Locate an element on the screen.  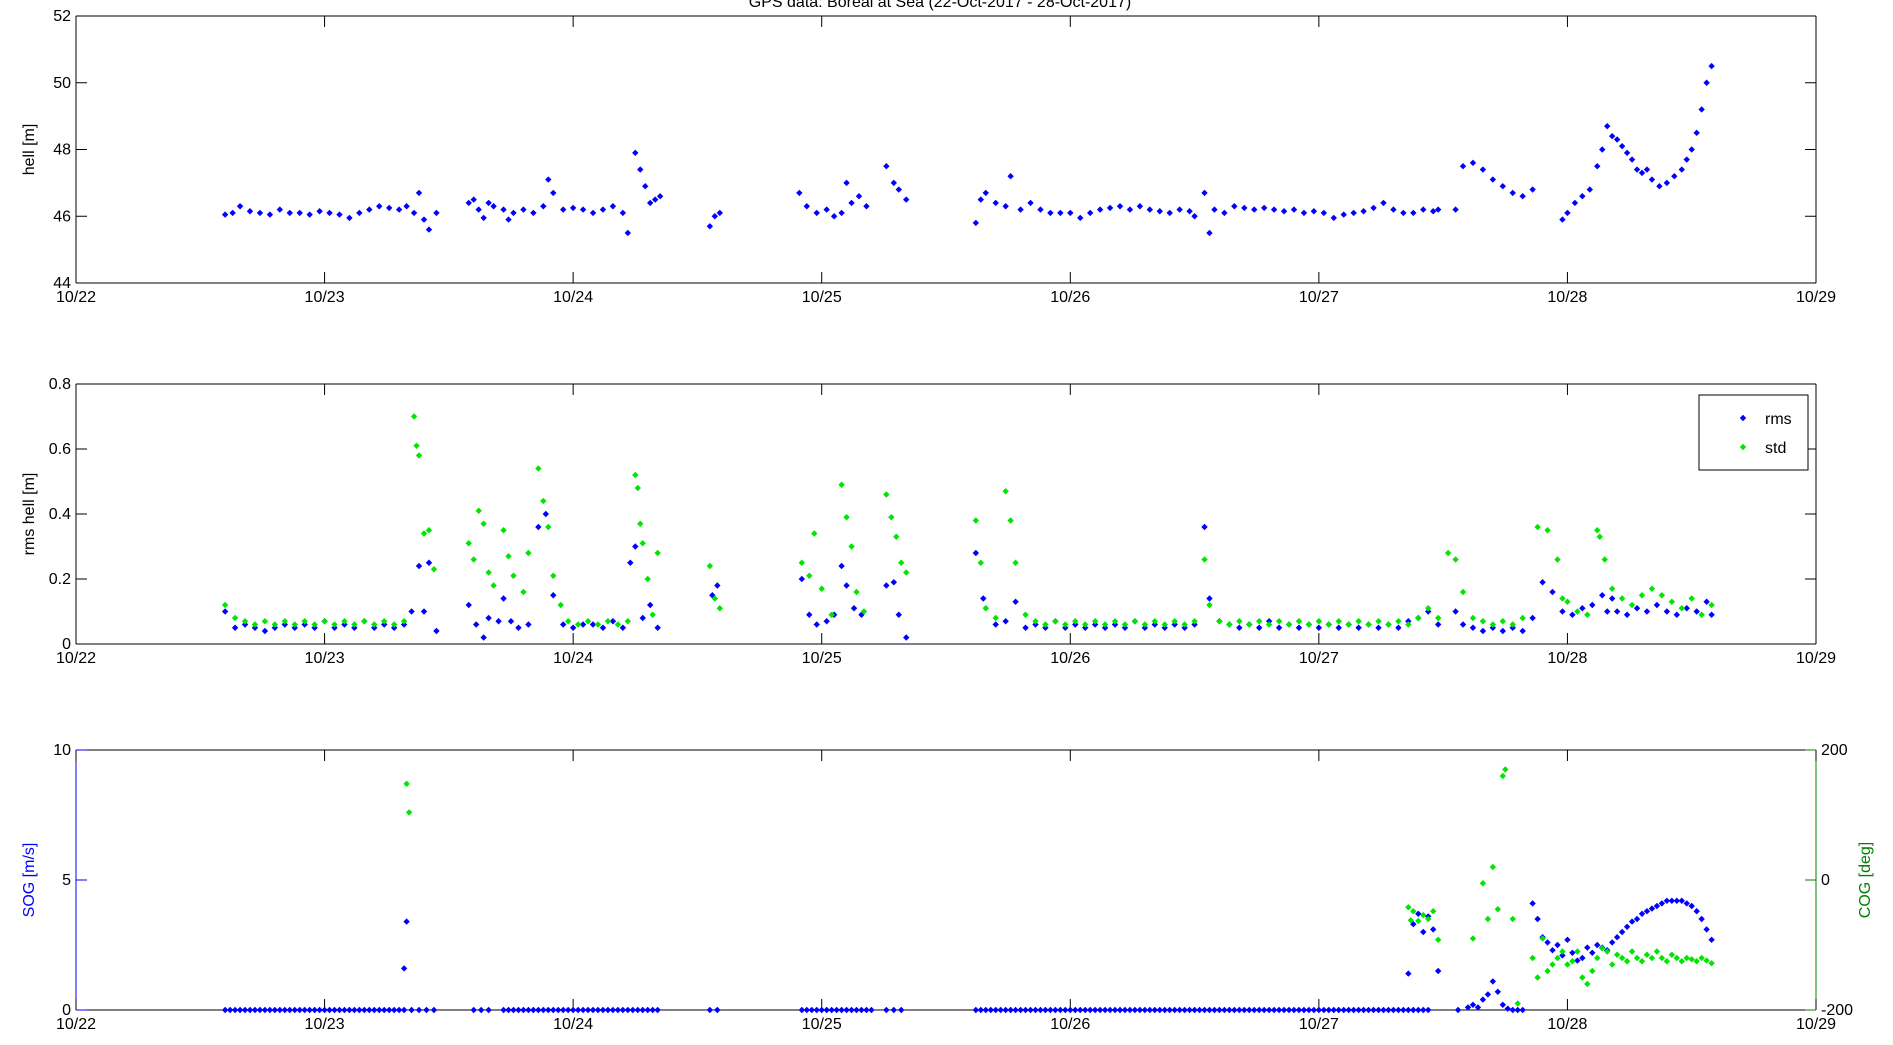
y-tick-label: 50 is located at coordinates (62, 83).